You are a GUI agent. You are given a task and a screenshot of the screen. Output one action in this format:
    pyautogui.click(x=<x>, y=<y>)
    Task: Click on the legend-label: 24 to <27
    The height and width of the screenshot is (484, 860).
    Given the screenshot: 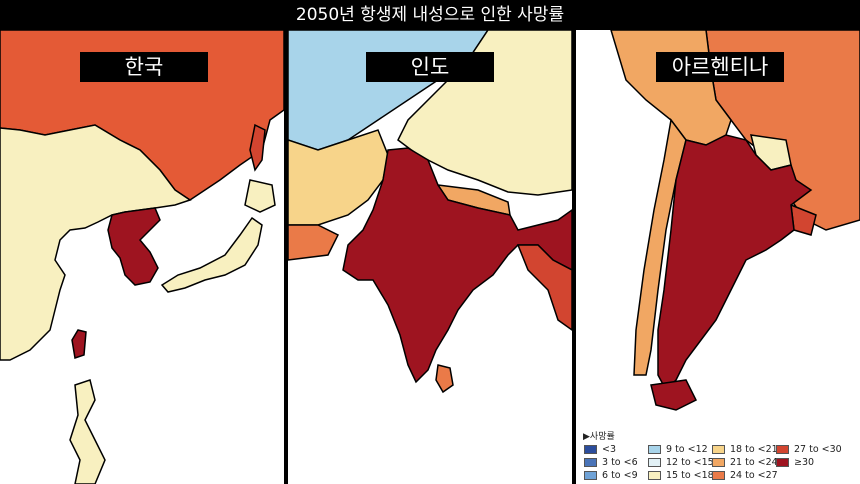 What is the action you would take?
    pyautogui.click(x=754, y=475)
    